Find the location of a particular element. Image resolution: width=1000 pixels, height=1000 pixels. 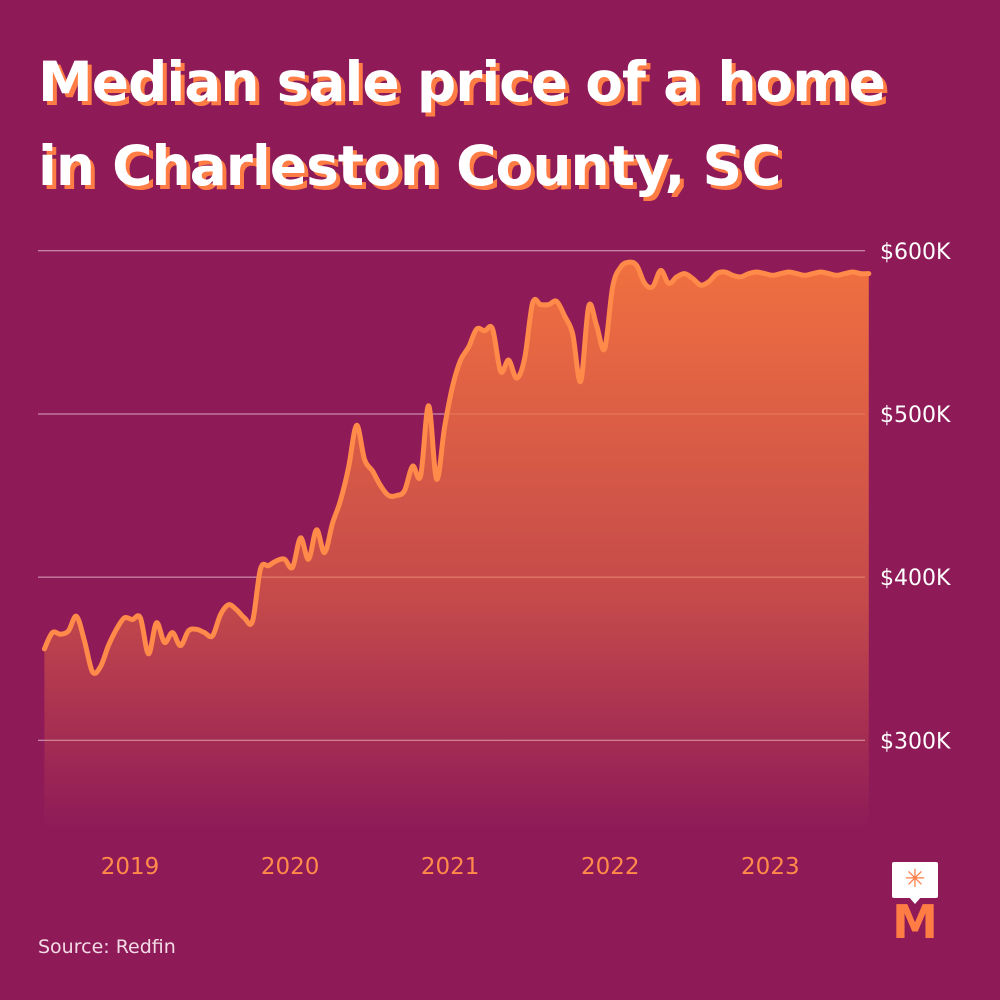

chart-title-line-2: in Charleston County, SC is located at coordinates (410, 166).